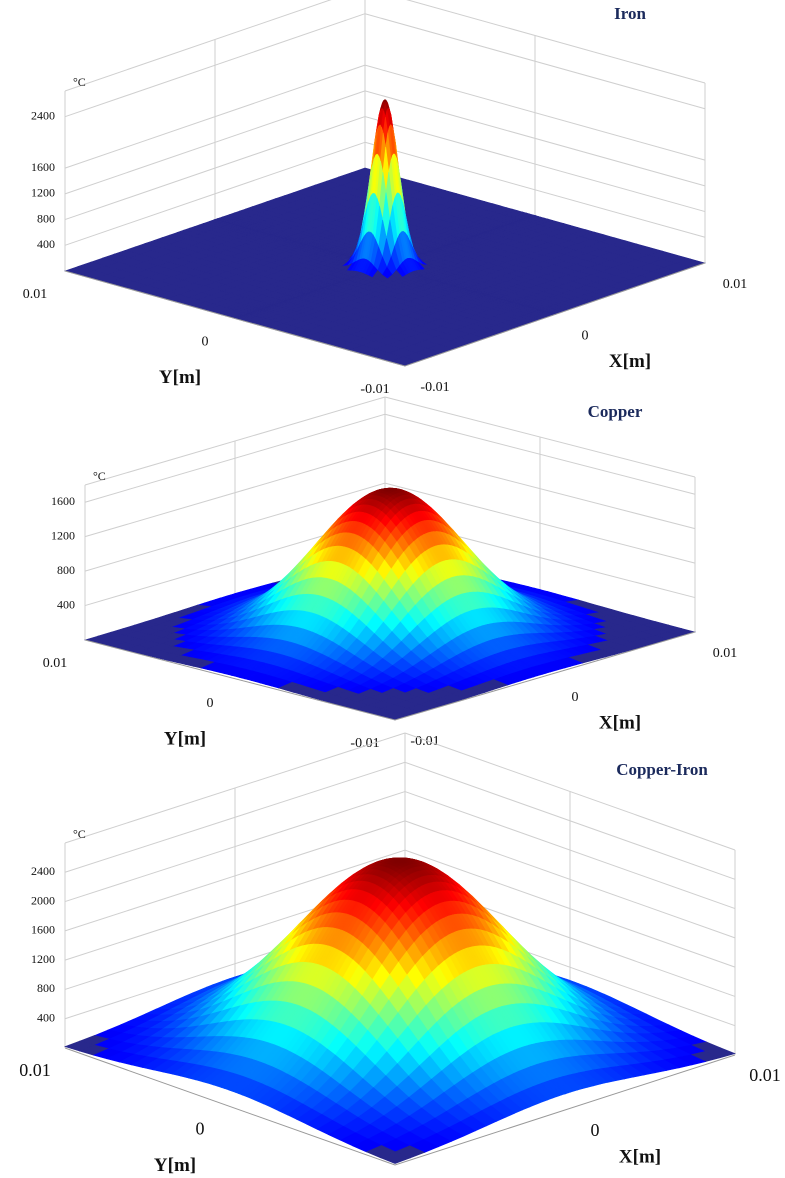 The image size is (785, 1178). What do you see at coordinates (374, 389) in the screenshot?
I see `y-tick-label: -0.01` at bounding box center [374, 389].